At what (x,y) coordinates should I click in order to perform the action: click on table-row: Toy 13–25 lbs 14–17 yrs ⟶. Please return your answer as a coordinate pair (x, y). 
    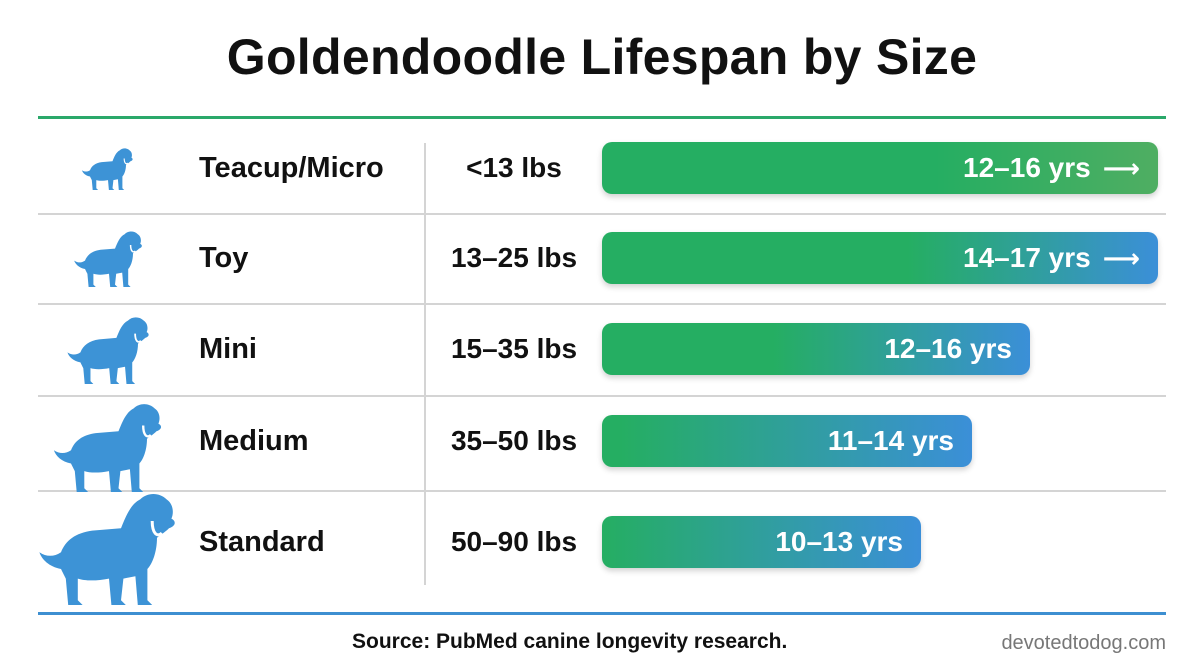
    Looking at the image, I should click on (602, 258).